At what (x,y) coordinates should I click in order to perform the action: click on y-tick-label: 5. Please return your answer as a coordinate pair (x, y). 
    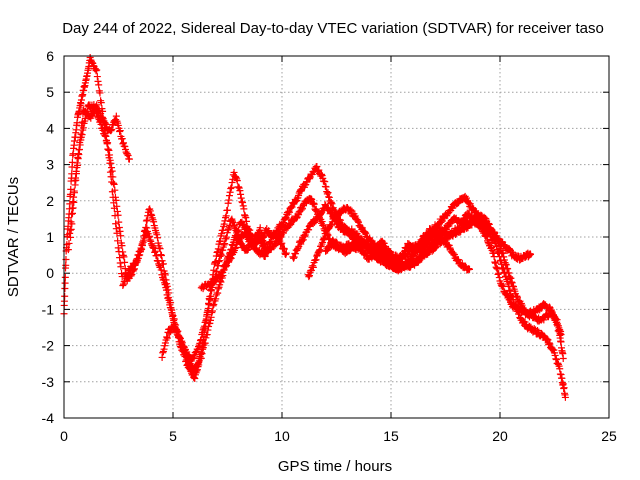
    Looking at the image, I should click on (50, 92).